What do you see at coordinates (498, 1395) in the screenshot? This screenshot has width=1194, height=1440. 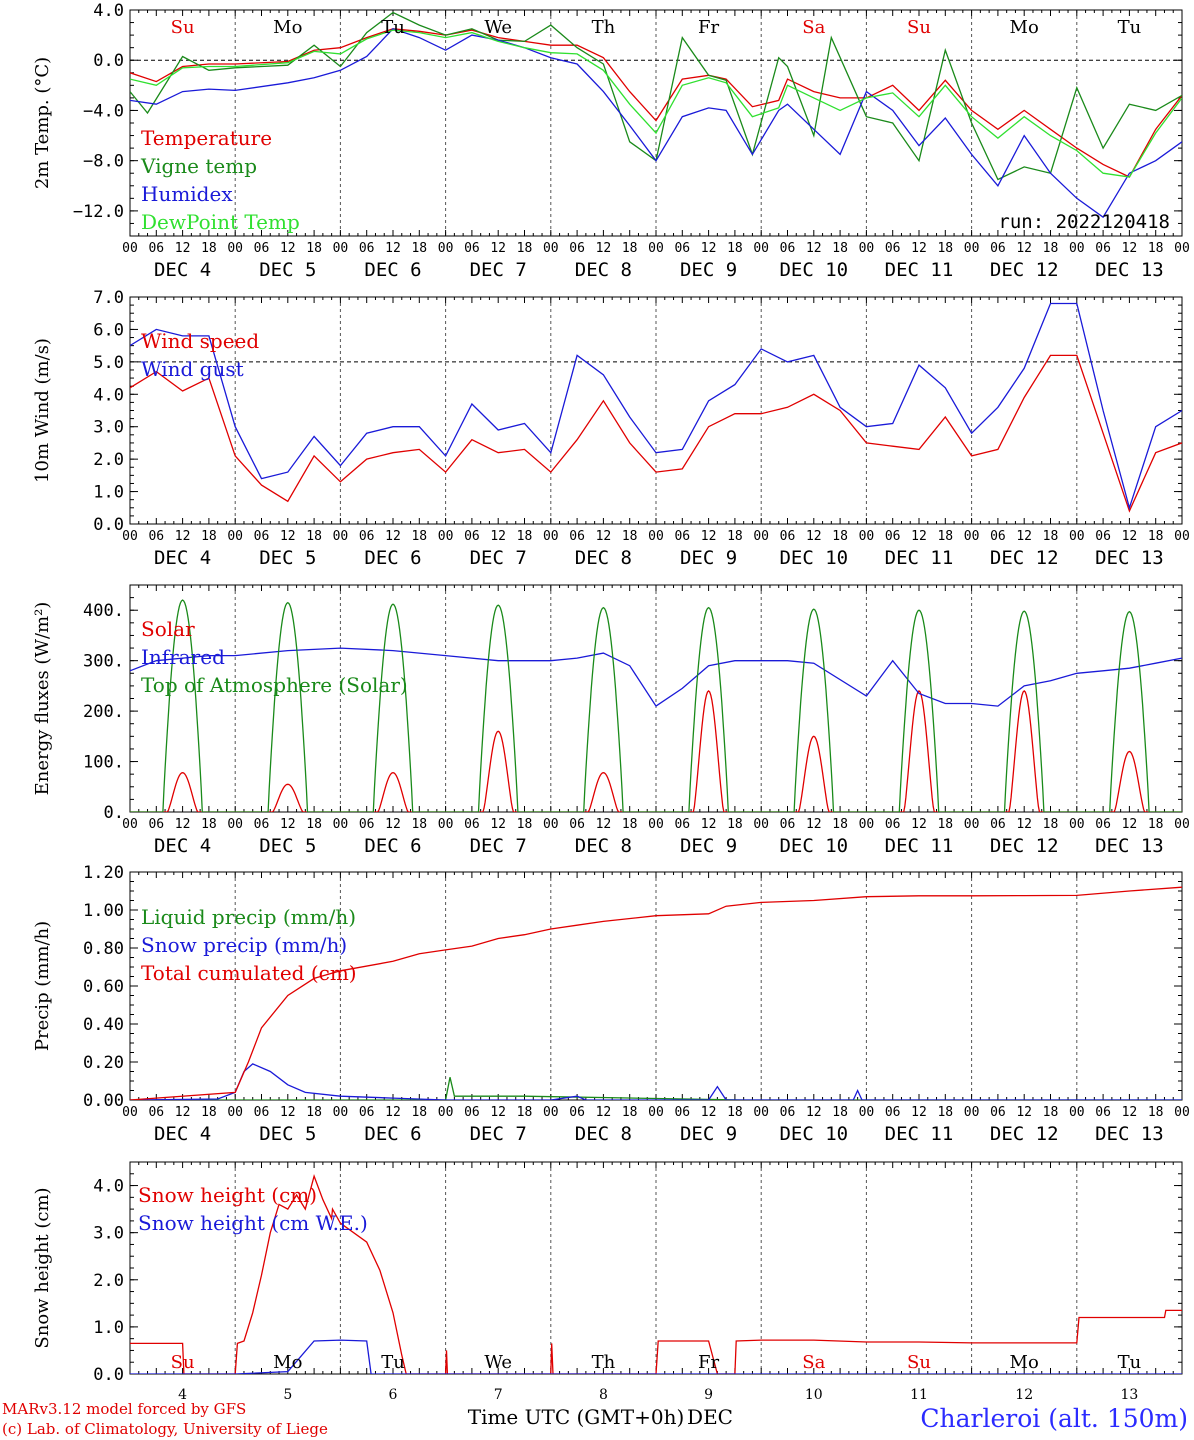 I see `x-day-number: 7` at bounding box center [498, 1395].